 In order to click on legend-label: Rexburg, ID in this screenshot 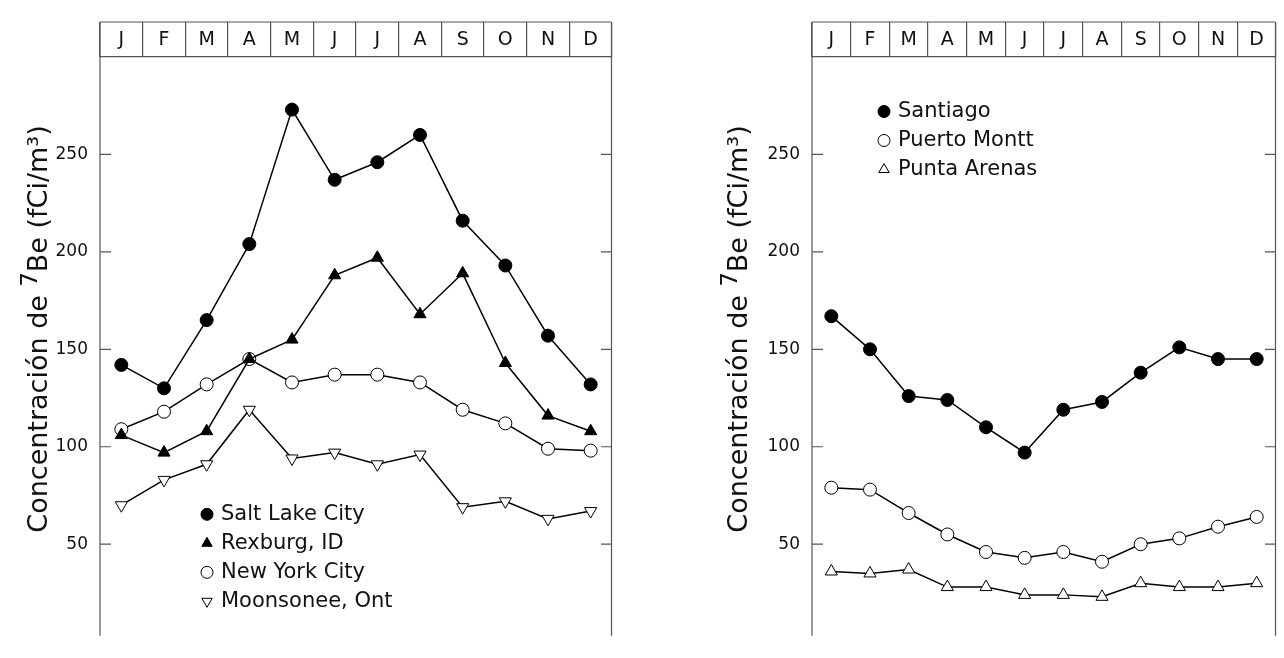, I will do `click(282, 541)`.